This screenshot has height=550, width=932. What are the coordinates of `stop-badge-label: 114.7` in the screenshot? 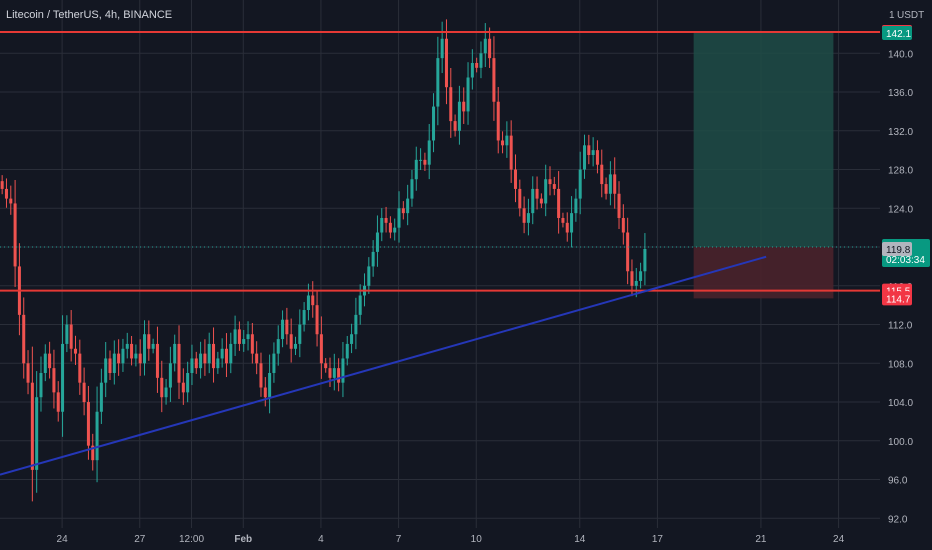 It's located at (898, 299).